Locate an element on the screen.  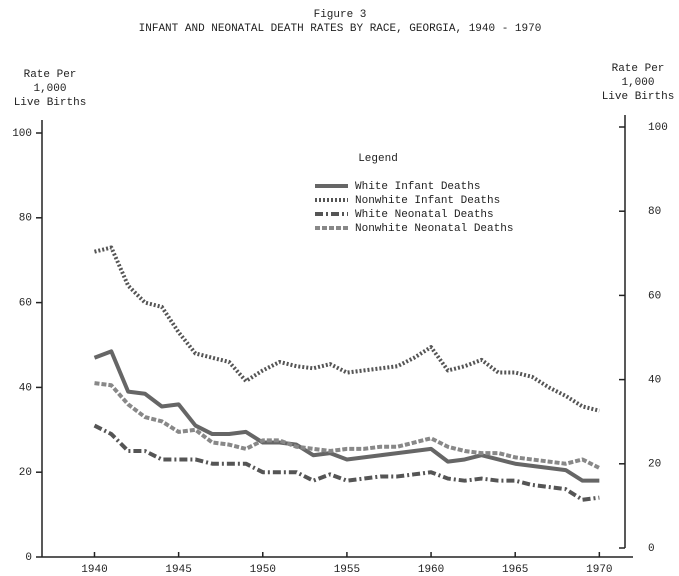
y2-axis-label: Live Births is located at coordinates (638, 97).